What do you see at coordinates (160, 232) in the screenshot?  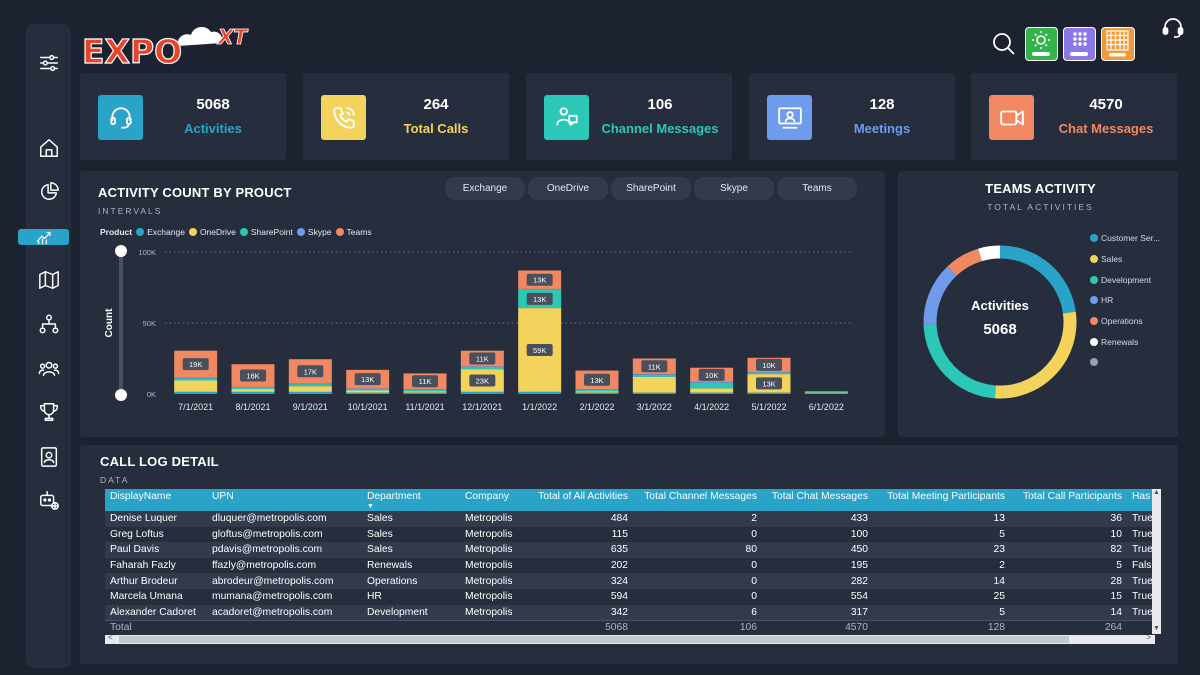 I see `legend-item-exchange: Exchange` at bounding box center [160, 232].